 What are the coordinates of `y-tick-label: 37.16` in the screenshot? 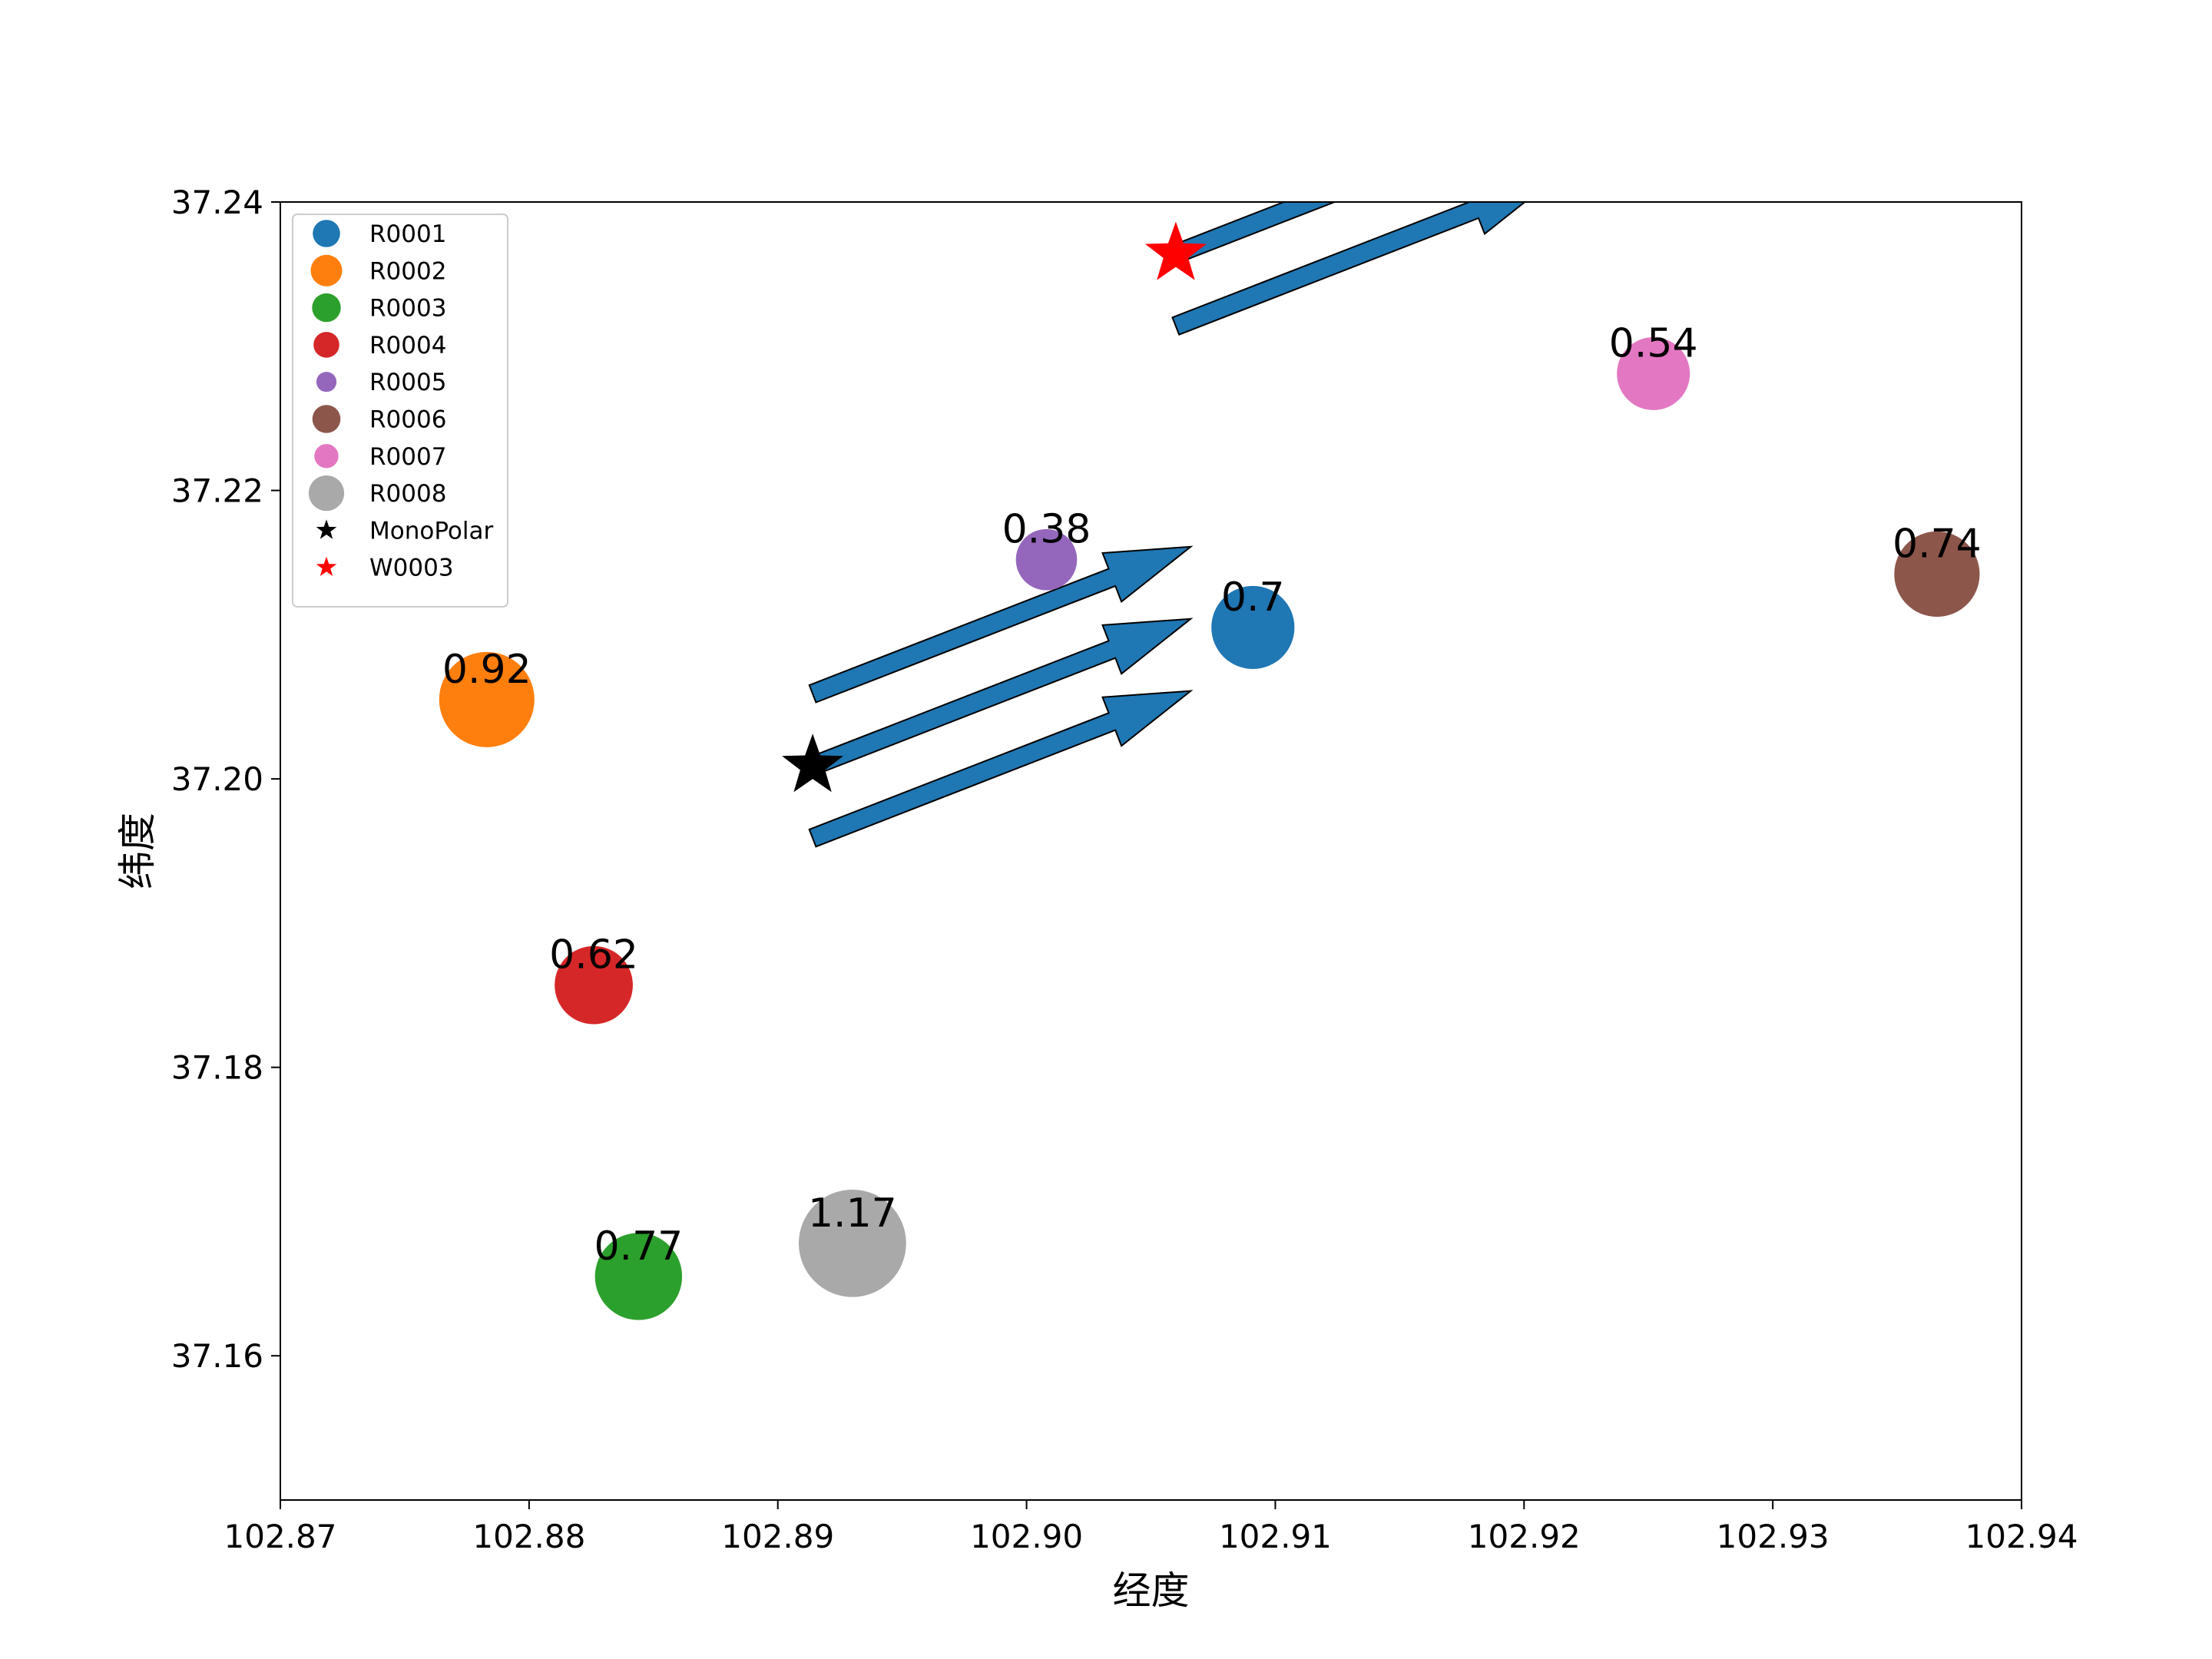 It's located at (217, 1356).